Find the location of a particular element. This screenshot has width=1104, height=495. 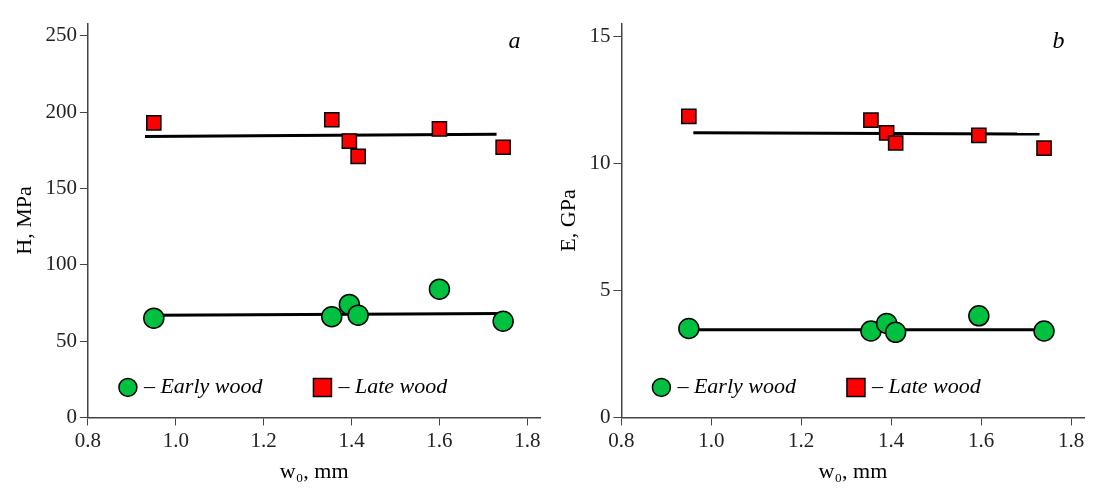

y-axis-title: H, MPa is located at coordinates (23, 220).